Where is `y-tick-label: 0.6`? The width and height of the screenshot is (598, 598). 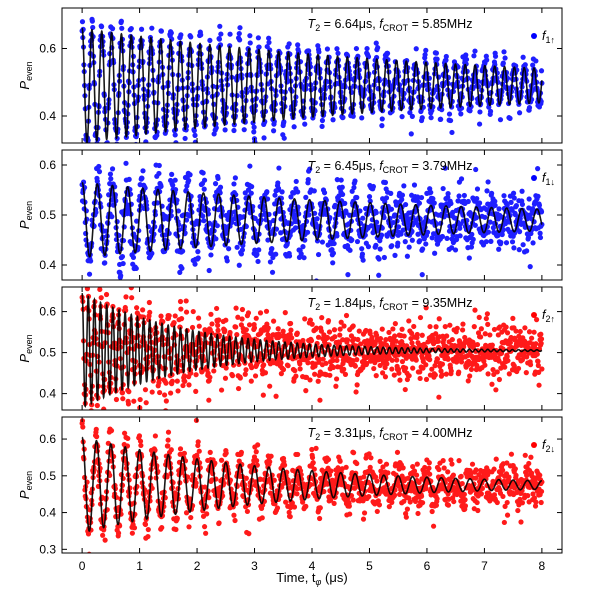 y-tick-label: 0.6 is located at coordinates (47, 312).